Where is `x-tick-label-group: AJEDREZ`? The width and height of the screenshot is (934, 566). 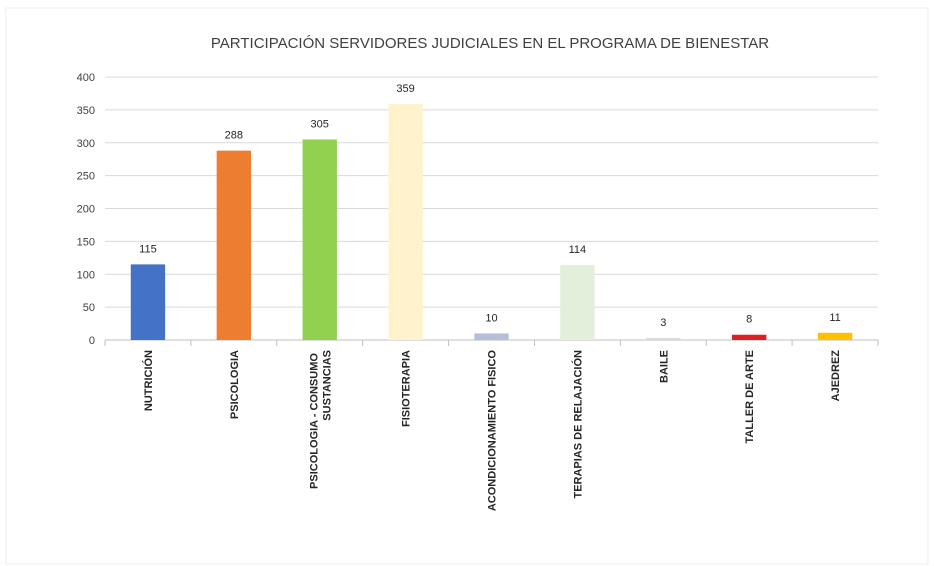
x-tick-label-group: AJEDREZ is located at coordinates (836, 376).